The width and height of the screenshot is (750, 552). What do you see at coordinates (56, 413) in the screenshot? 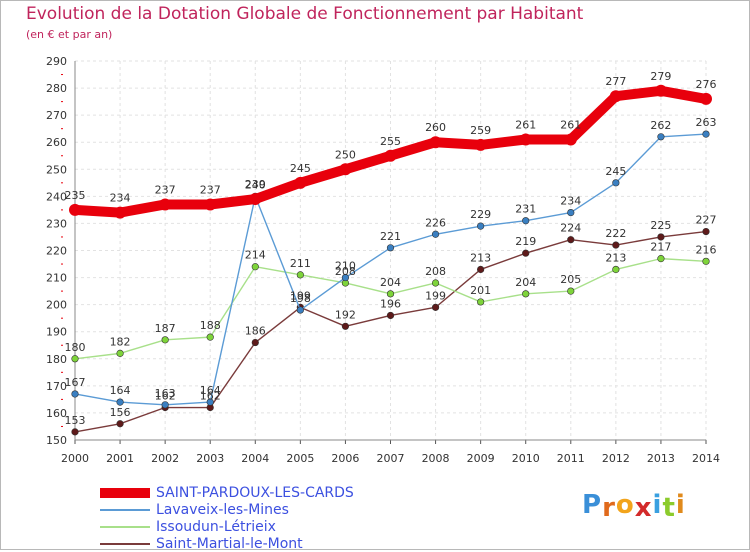
I see `y-tick-label: 160` at bounding box center [56, 413].